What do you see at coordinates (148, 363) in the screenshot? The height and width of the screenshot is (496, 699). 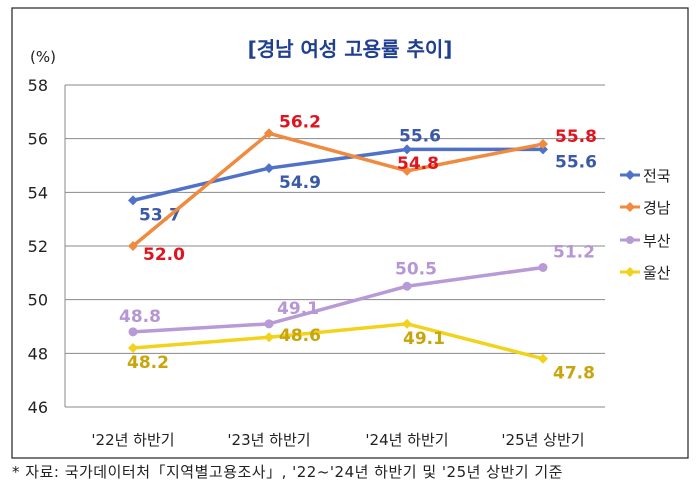 I see `data-label: 48.2` at bounding box center [148, 363].